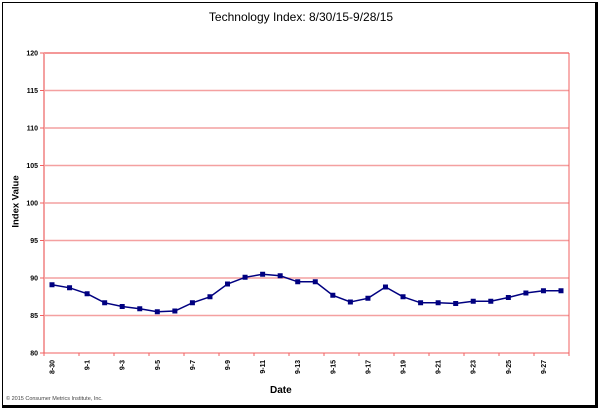 The width and height of the screenshot is (602, 411). I want to click on x-tick-label: 9-3, so click(123, 365).